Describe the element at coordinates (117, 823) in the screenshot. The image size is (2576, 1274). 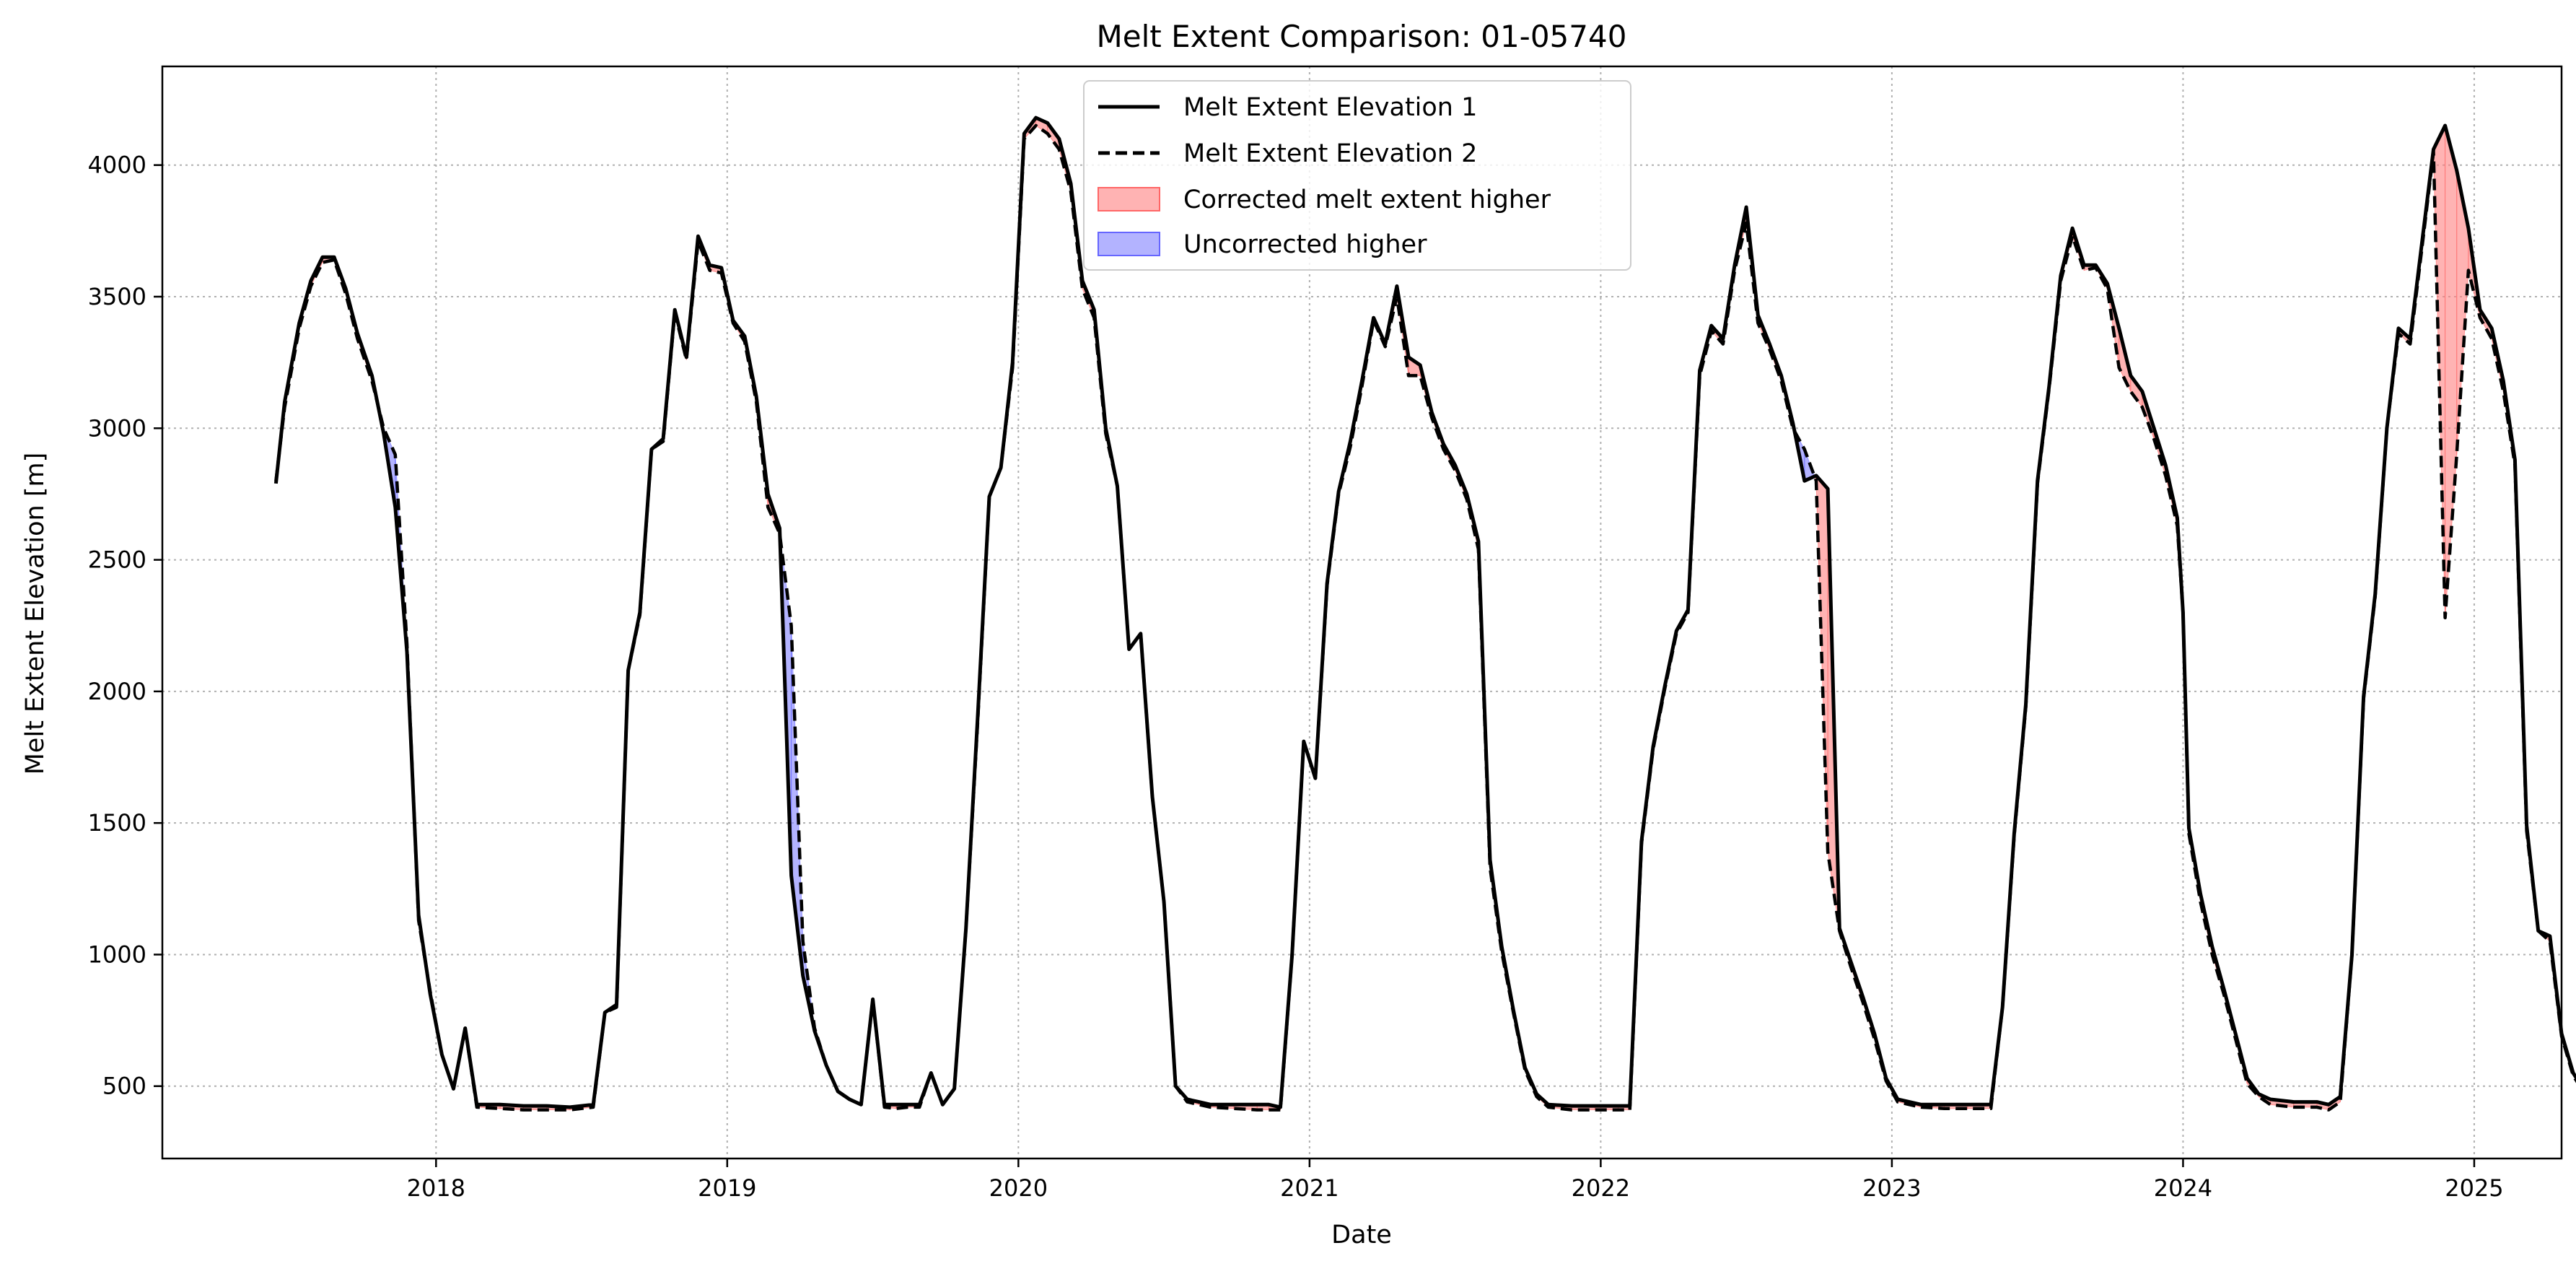
I see `y-tick-label: 1500` at that location.